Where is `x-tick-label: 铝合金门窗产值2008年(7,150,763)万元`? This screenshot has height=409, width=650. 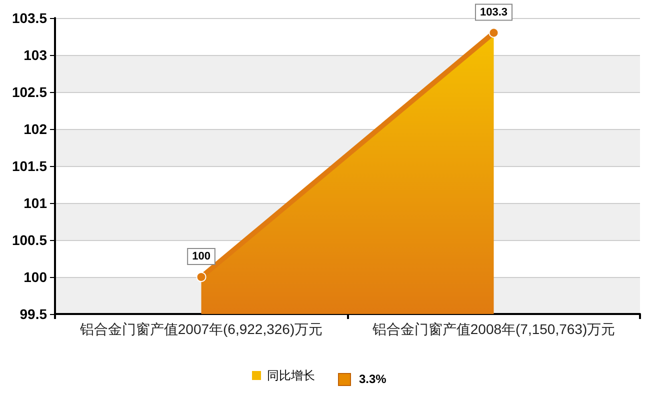
x-tick-label: 铝合金门窗产值2008年(7,150,763)万元 is located at coordinates (493, 329).